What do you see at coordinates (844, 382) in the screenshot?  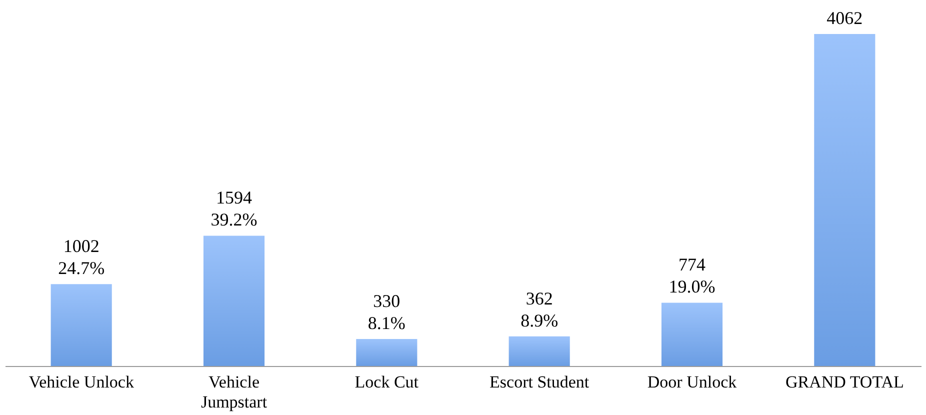 I see `x-tick-label: GRAND TOTAL` at bounding box center [844, 382].